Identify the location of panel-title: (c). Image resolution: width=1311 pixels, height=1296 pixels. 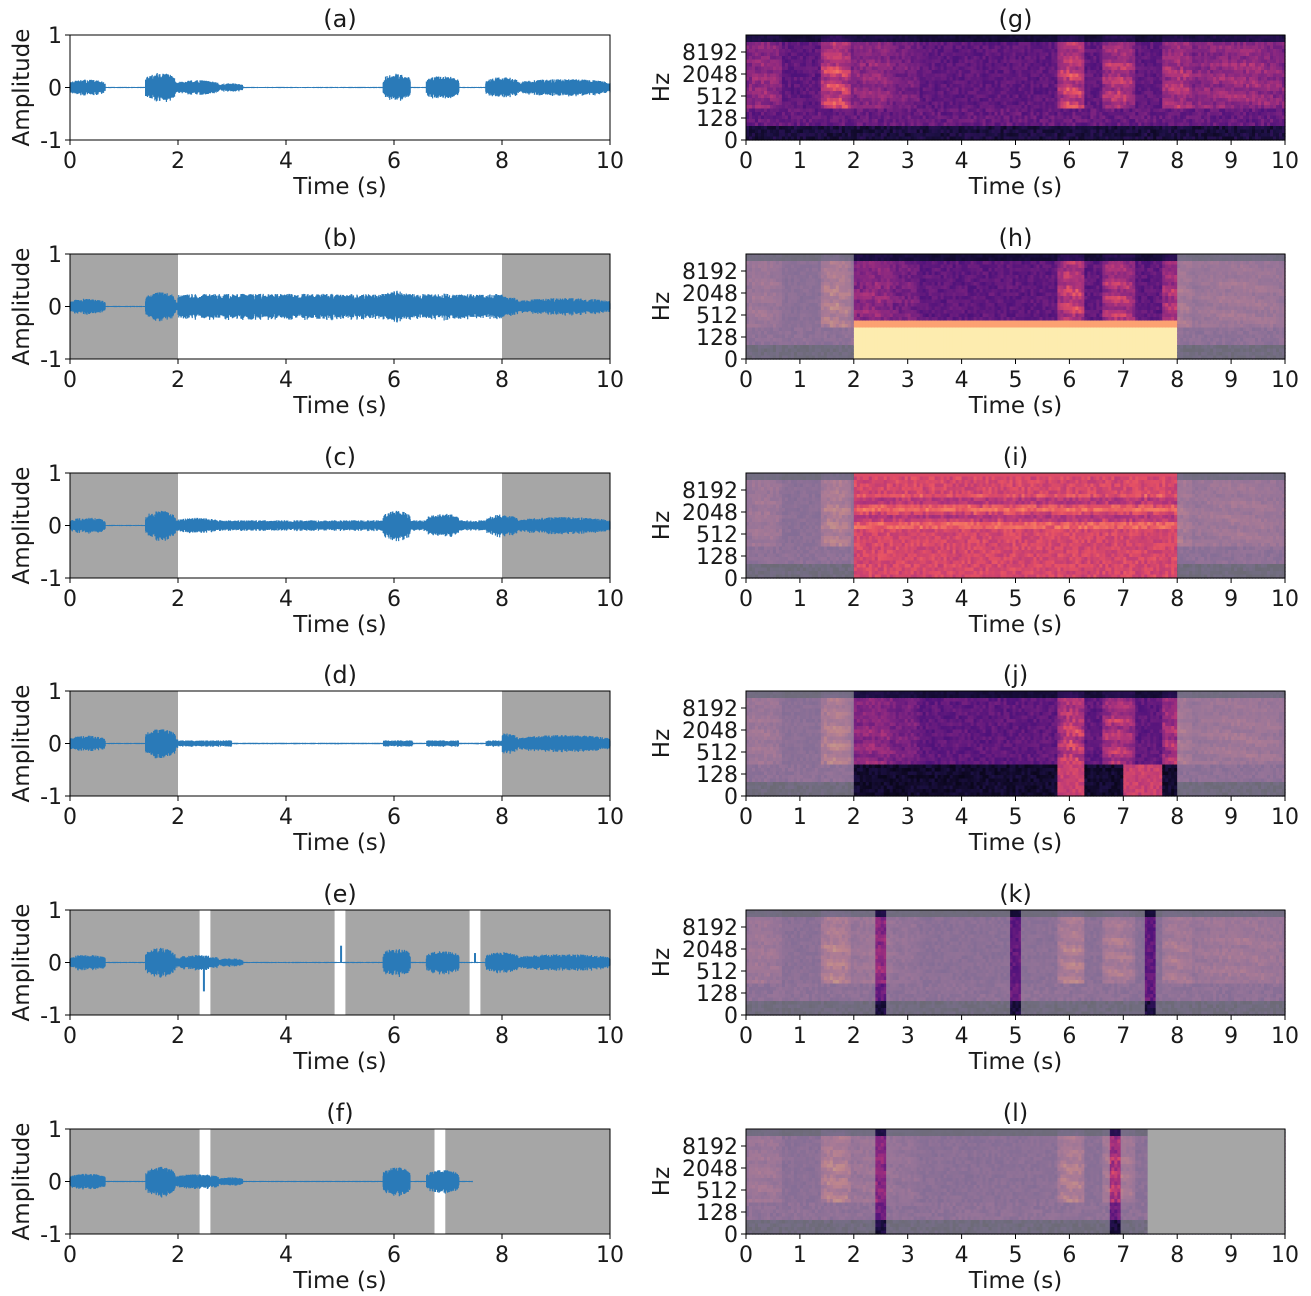
(340, 457).